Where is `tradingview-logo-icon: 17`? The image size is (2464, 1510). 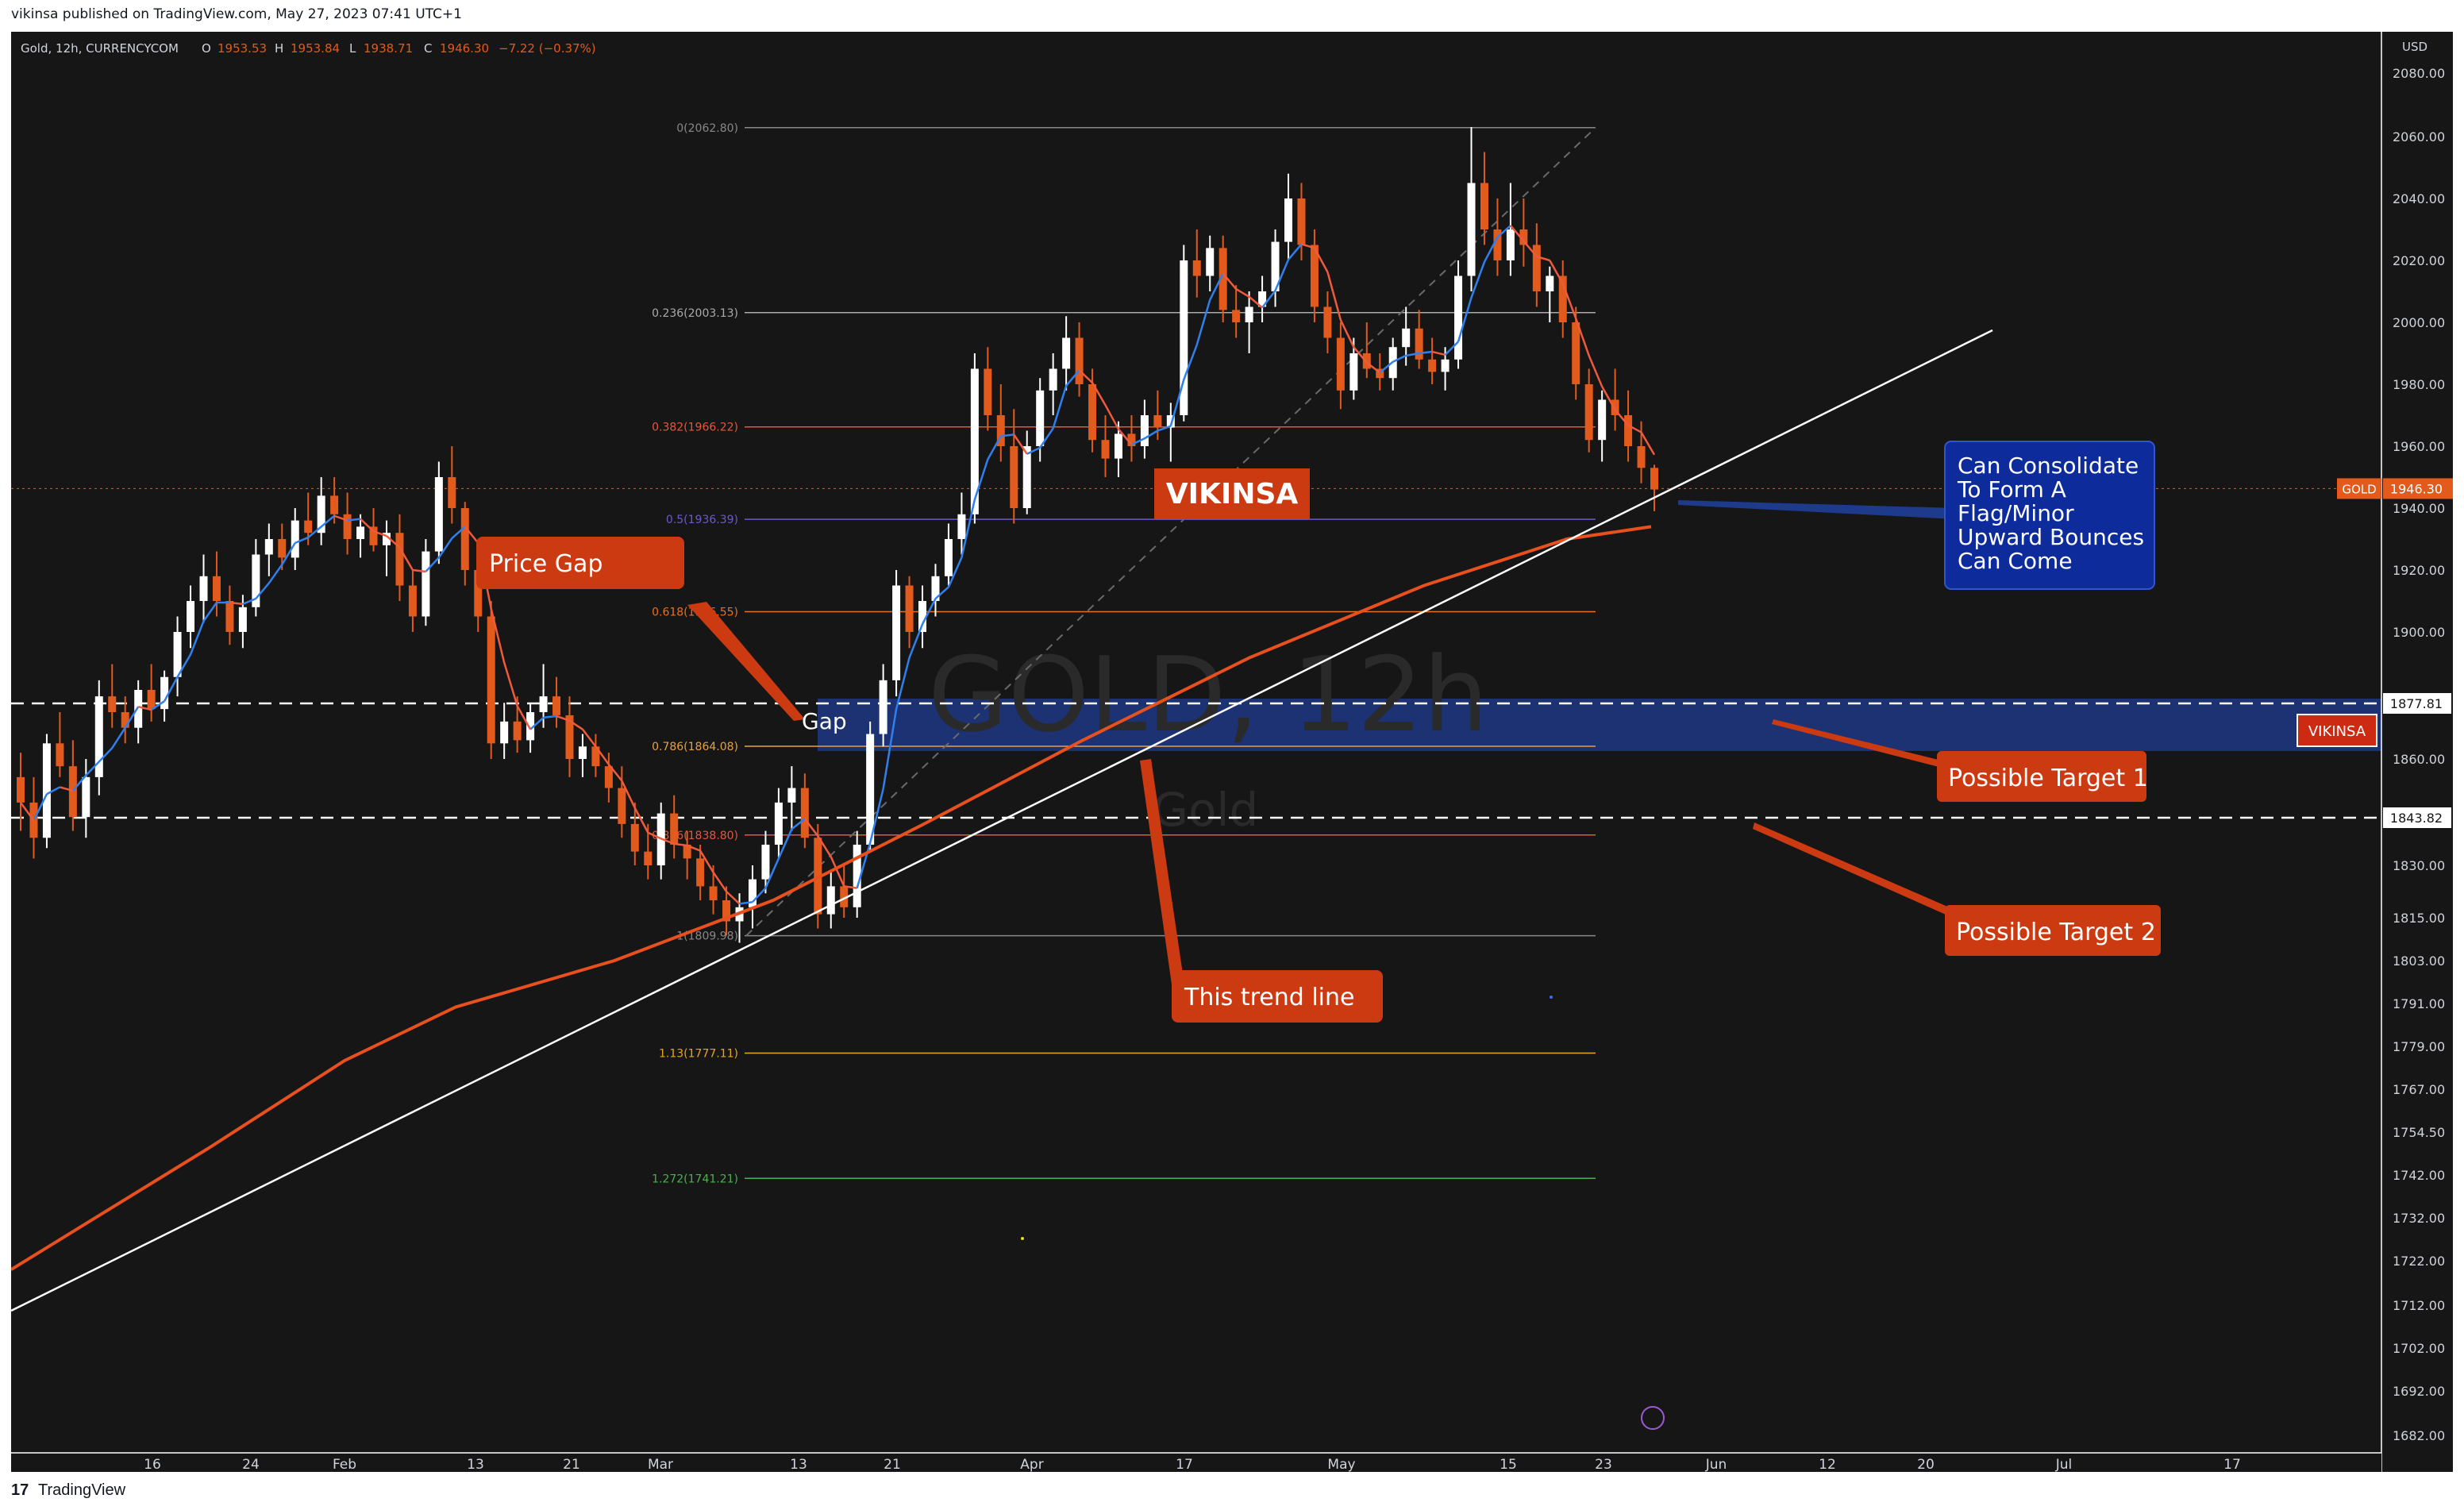
tradingview-logo-icon: 17 is located at coordinates (20, 1490).